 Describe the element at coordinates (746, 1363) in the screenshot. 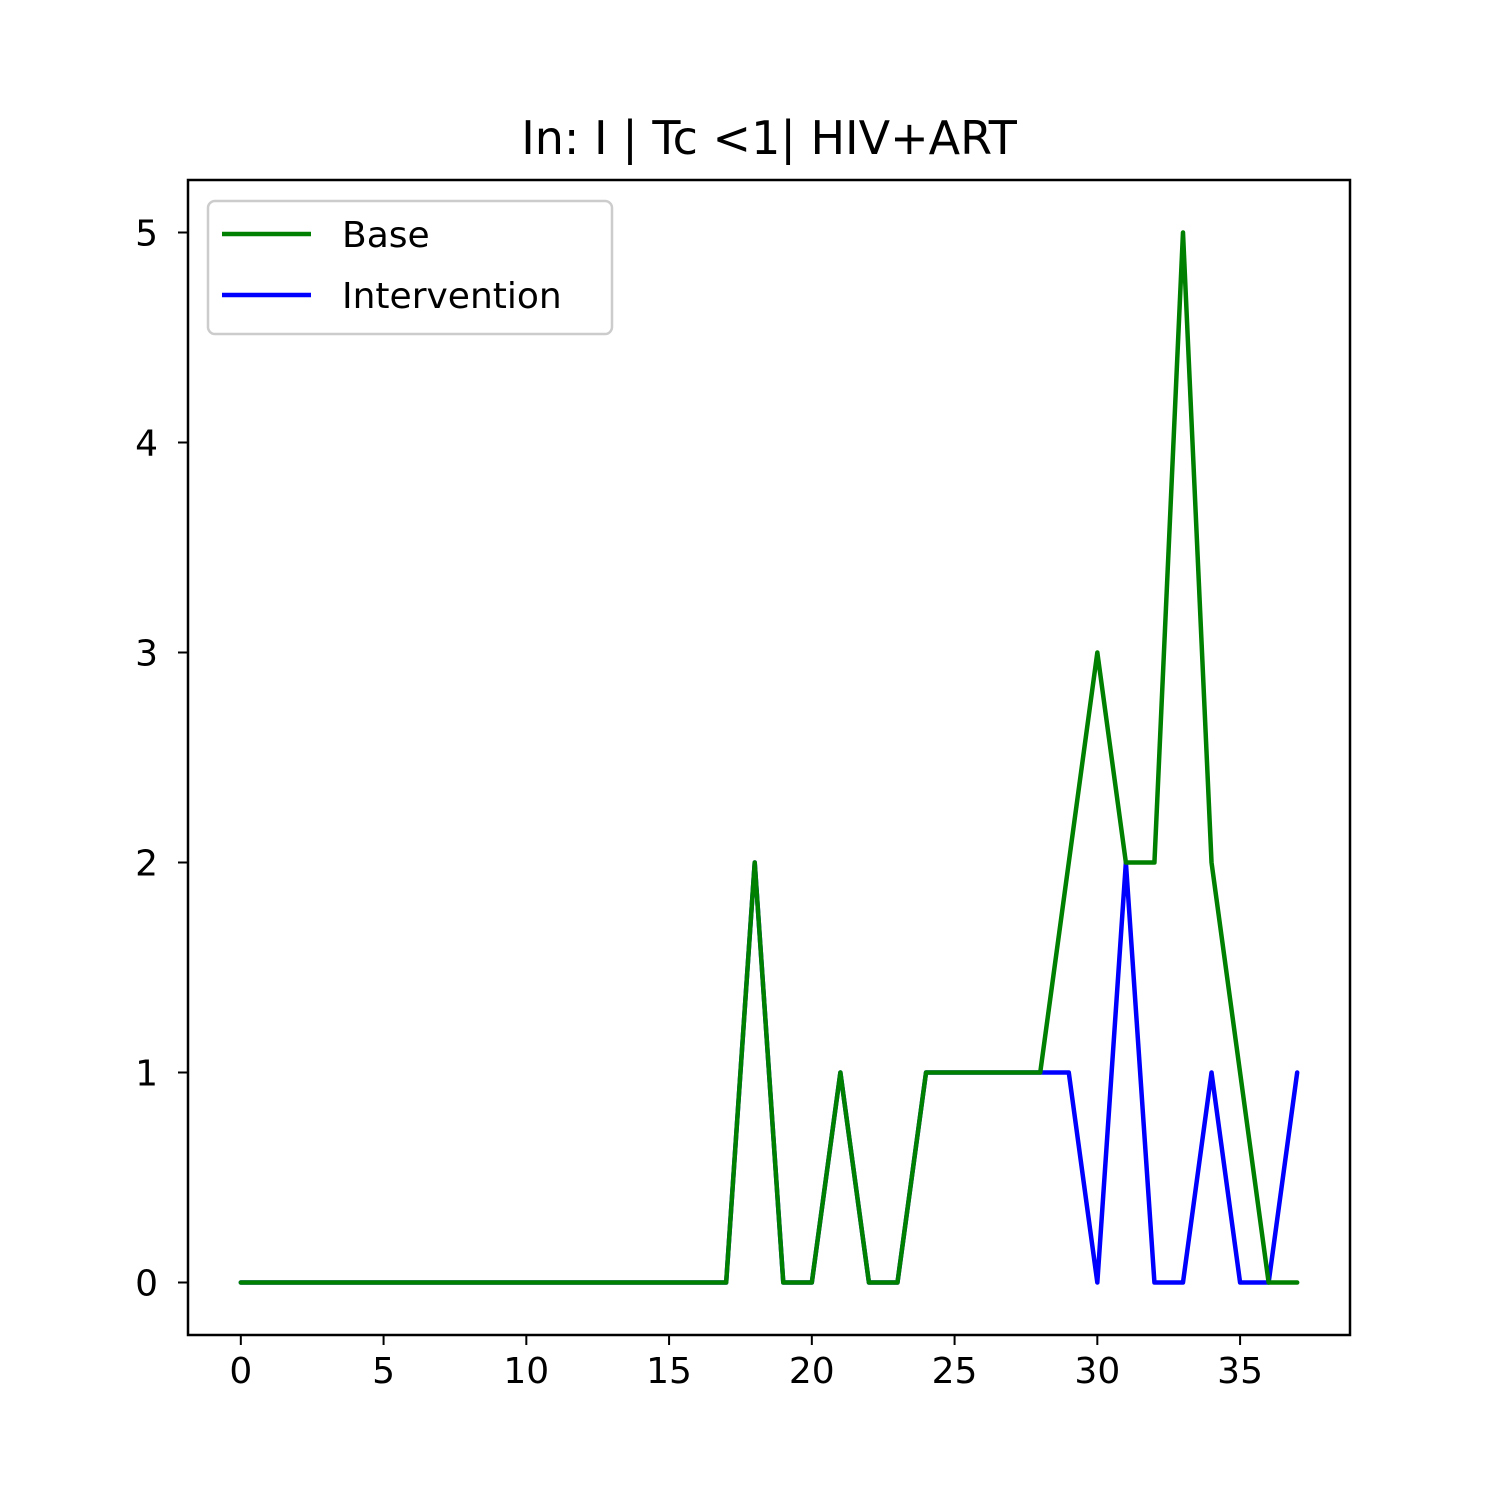

I see `x-axis: 0 5 10 15 20 25 30 35` at that location.